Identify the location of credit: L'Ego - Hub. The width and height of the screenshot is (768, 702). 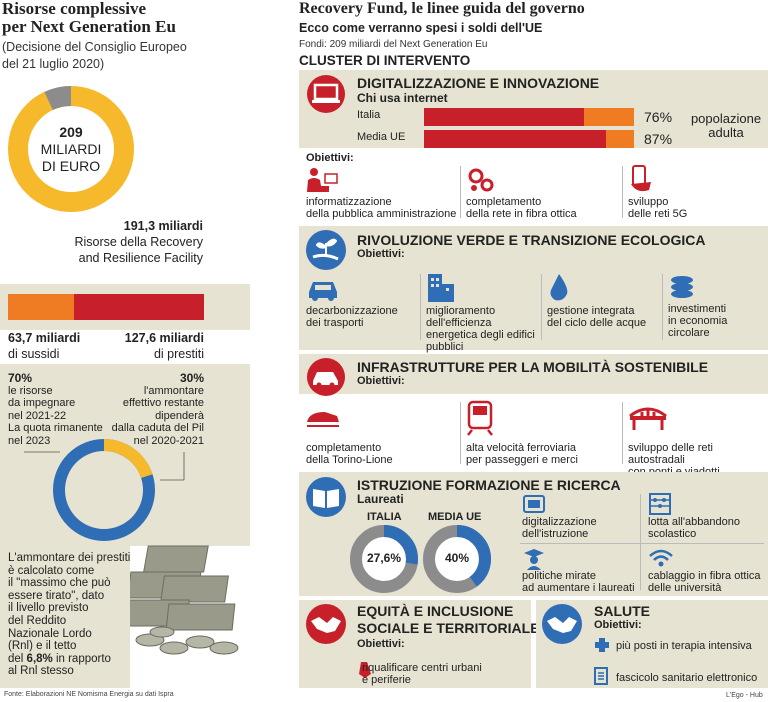
(744, 695).